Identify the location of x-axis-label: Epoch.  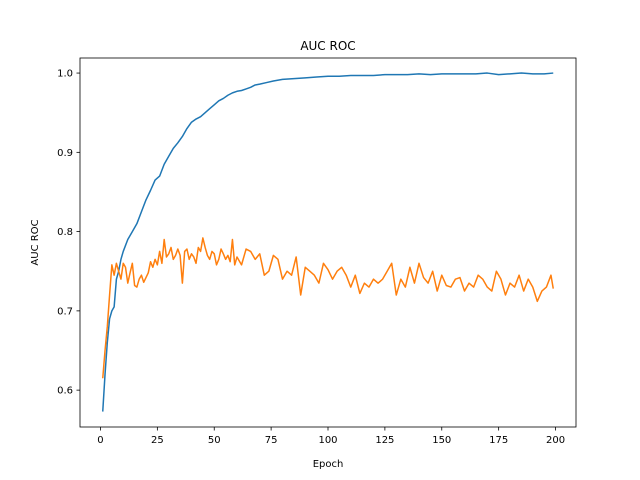
(328, 464).